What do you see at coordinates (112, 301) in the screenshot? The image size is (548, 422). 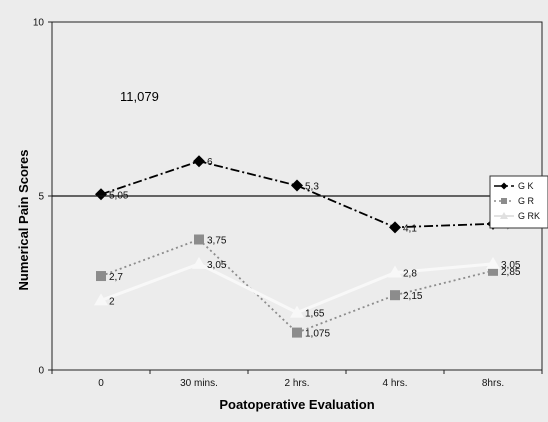 I see `data-label: 2` at bounding box center [112, 301].